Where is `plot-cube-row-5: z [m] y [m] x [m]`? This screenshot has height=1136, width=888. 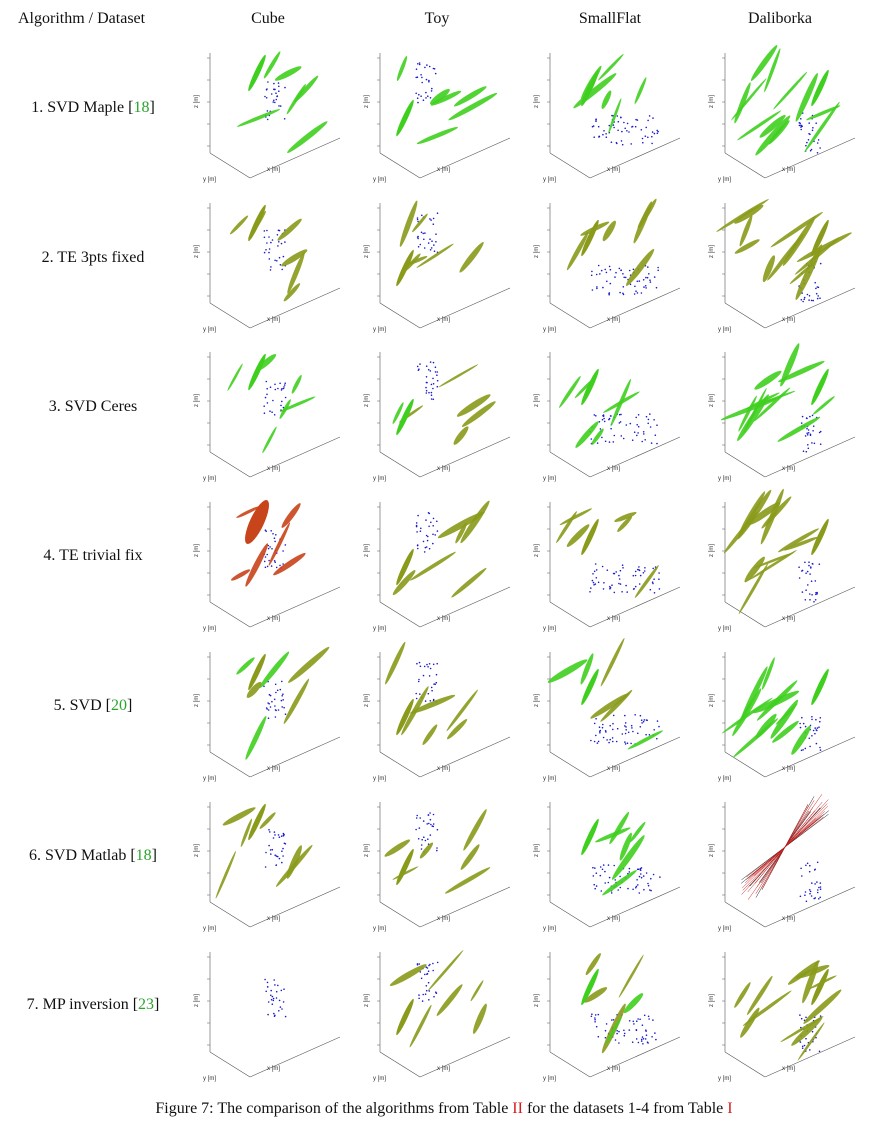 plot-cube-row-5: z [m] y [m] x [m] is located at coordinates (269, 709).